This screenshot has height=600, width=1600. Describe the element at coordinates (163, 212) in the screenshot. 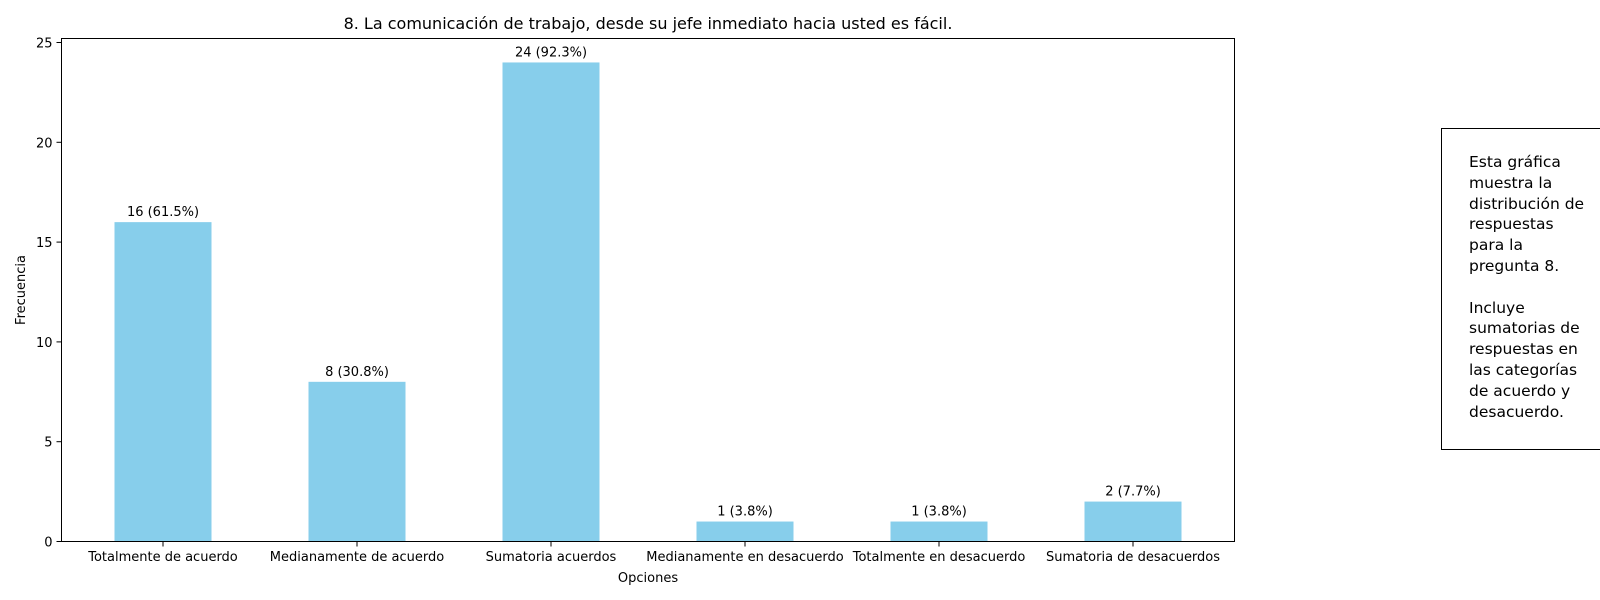

I see `bar-value-label: 16 (61.5%)` at that location.